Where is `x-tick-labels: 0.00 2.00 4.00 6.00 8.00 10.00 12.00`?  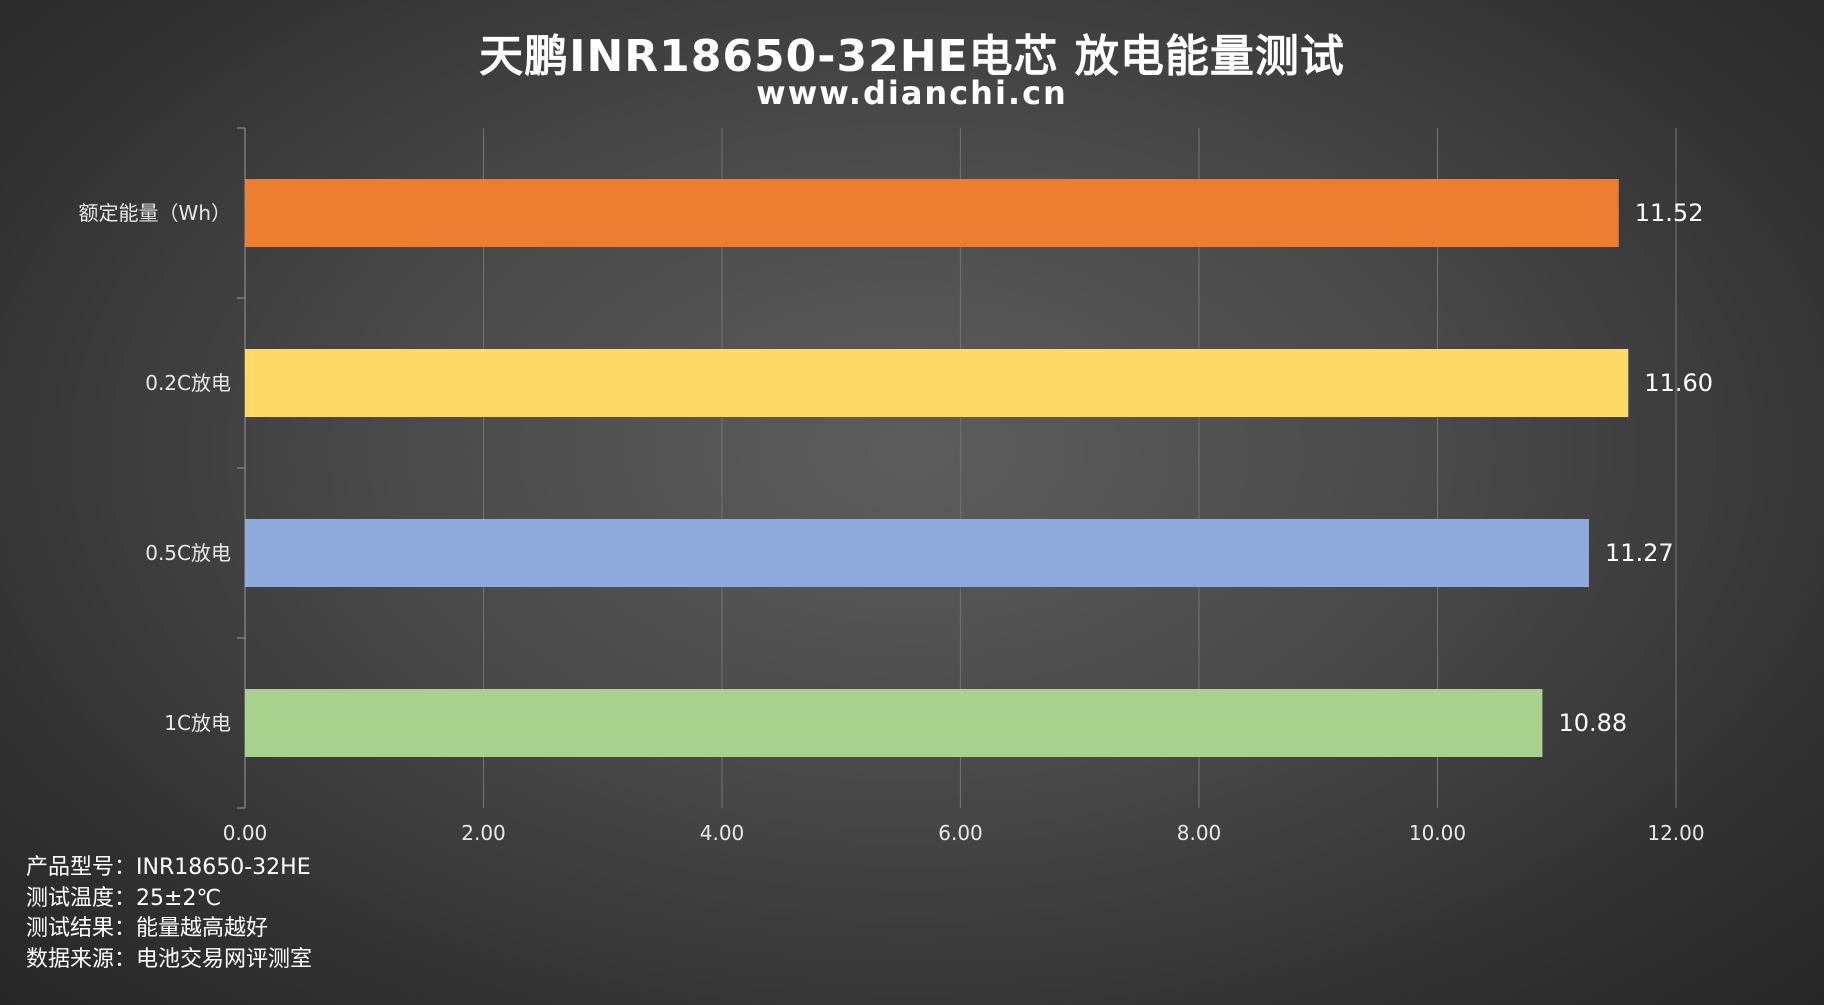
x-tick-labels: 0.00 2.00 4.00 6.00 8.00 10.00 12.00 is located at coordinates (964, 833).